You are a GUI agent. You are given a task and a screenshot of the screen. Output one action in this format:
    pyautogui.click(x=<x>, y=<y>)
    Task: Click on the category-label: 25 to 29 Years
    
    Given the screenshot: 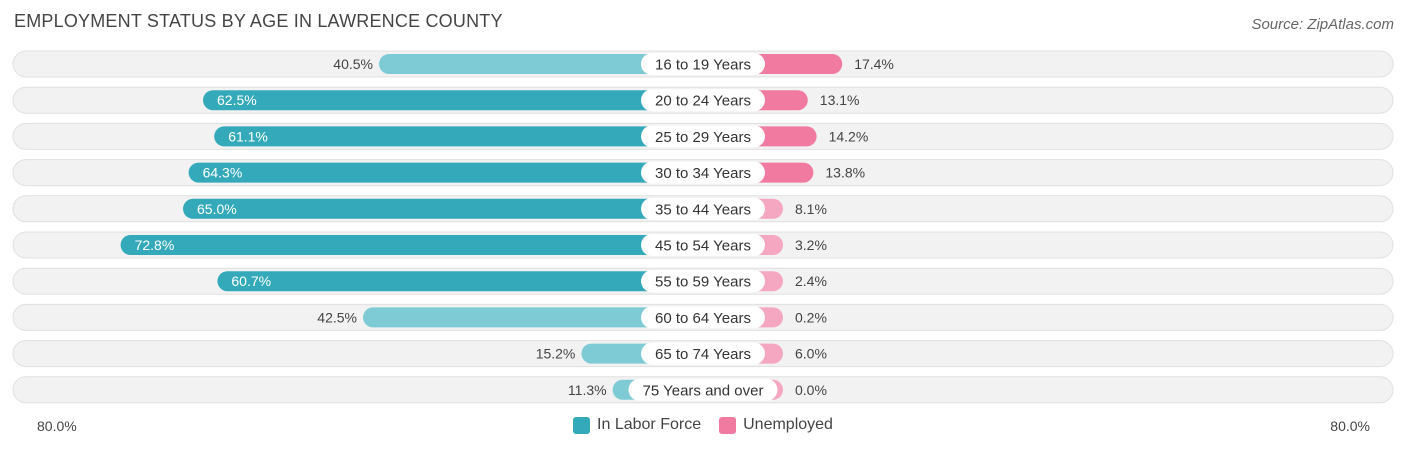 What is the action you would take?
    pyautogui.click(x=703, y=137)
    